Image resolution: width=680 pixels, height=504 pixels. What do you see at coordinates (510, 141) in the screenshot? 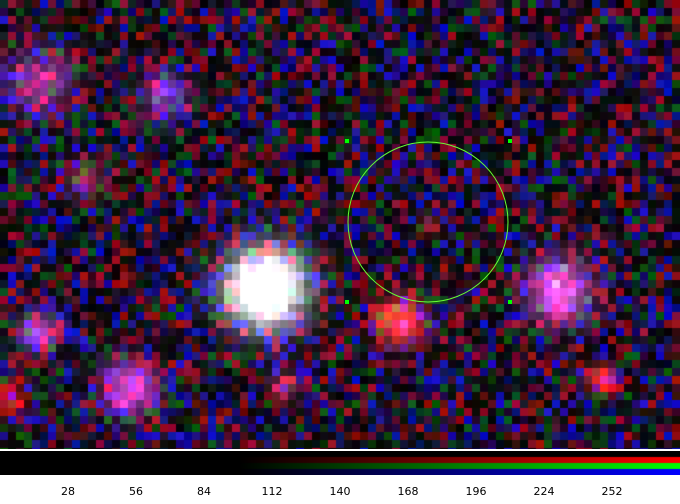
I see `region-marker-top-right` at bounding box center [510, 141].